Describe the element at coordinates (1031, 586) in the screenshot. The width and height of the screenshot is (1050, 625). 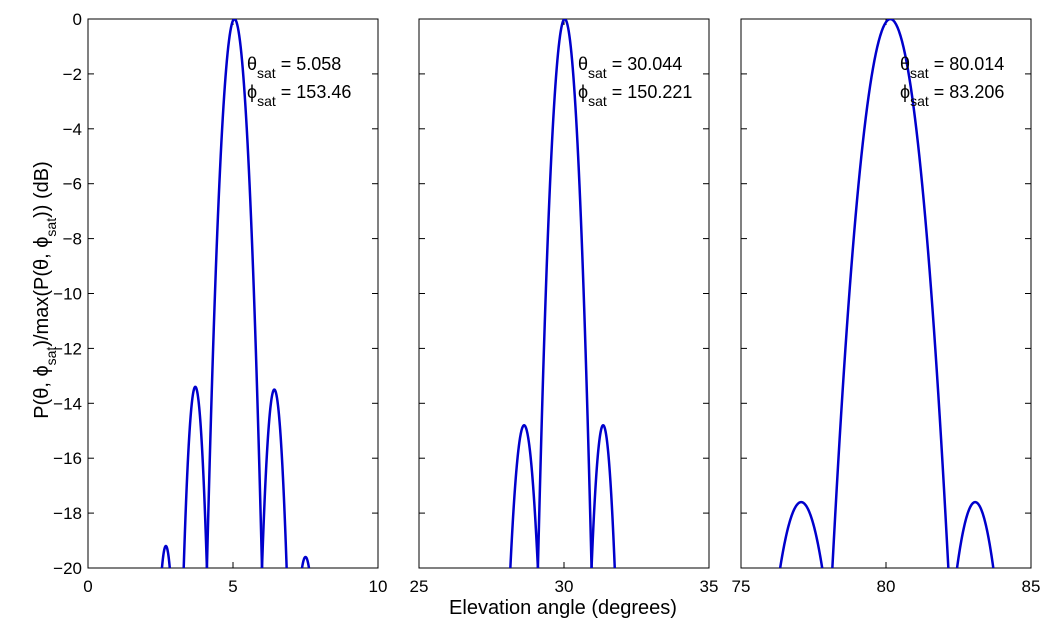
I see `x-tick-label: 85` at that location.